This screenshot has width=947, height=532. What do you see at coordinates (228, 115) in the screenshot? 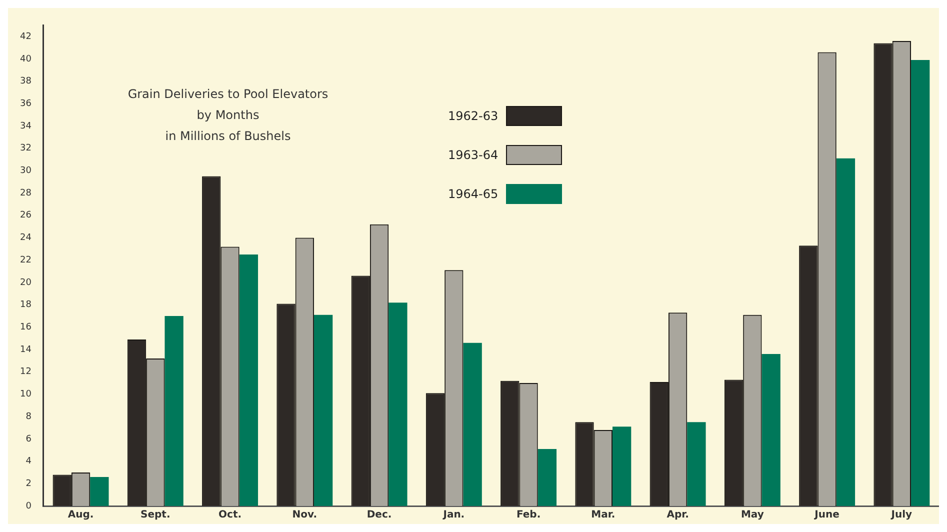
I see `text: by Months` at bounding box center [228, 115].